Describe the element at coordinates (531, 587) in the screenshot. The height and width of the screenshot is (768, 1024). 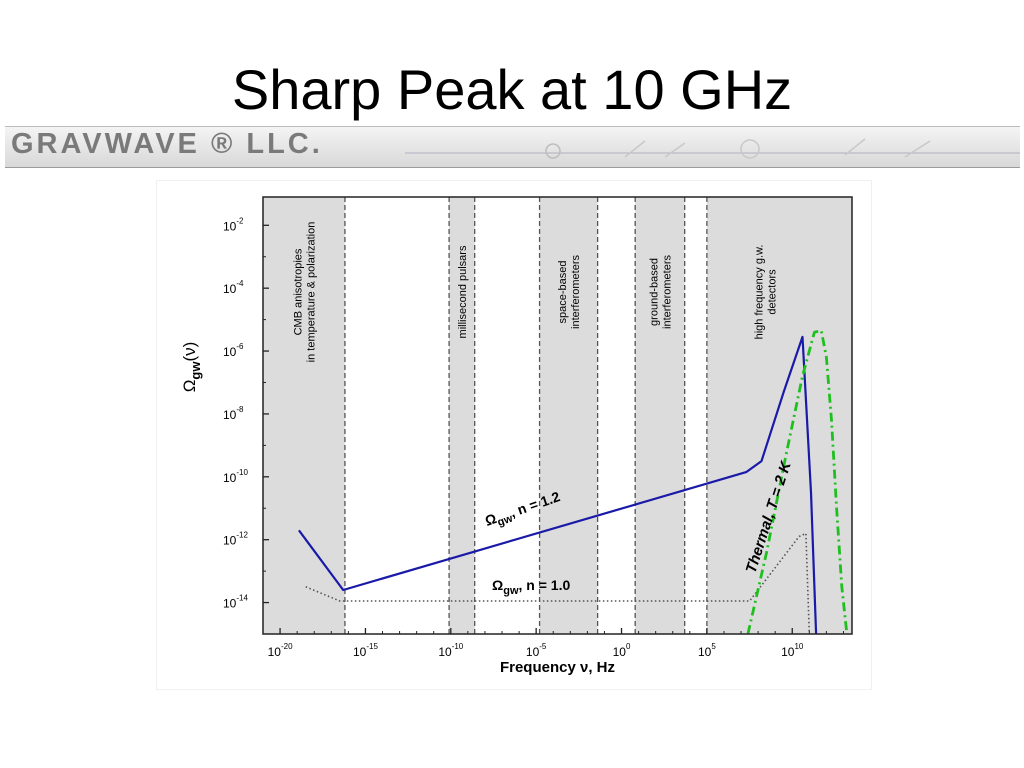
I see `series-label-n10: Ωgw, n = 1.0` at that location.